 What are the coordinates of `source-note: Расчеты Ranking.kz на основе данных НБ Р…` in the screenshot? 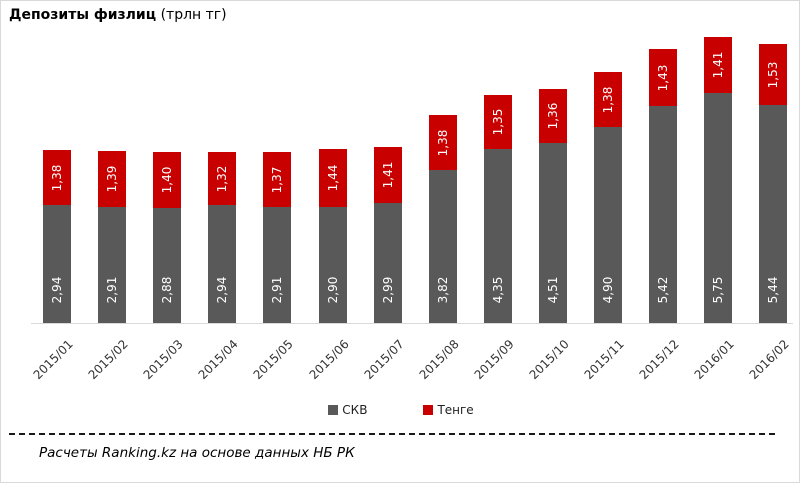 It's located at (197, 453).